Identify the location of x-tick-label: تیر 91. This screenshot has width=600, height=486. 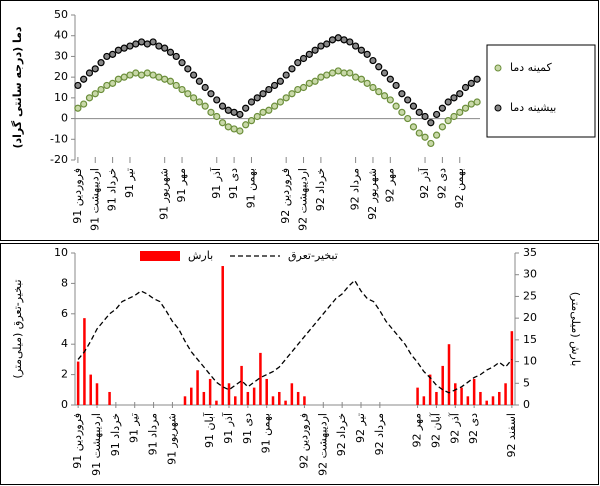
(134, 428).